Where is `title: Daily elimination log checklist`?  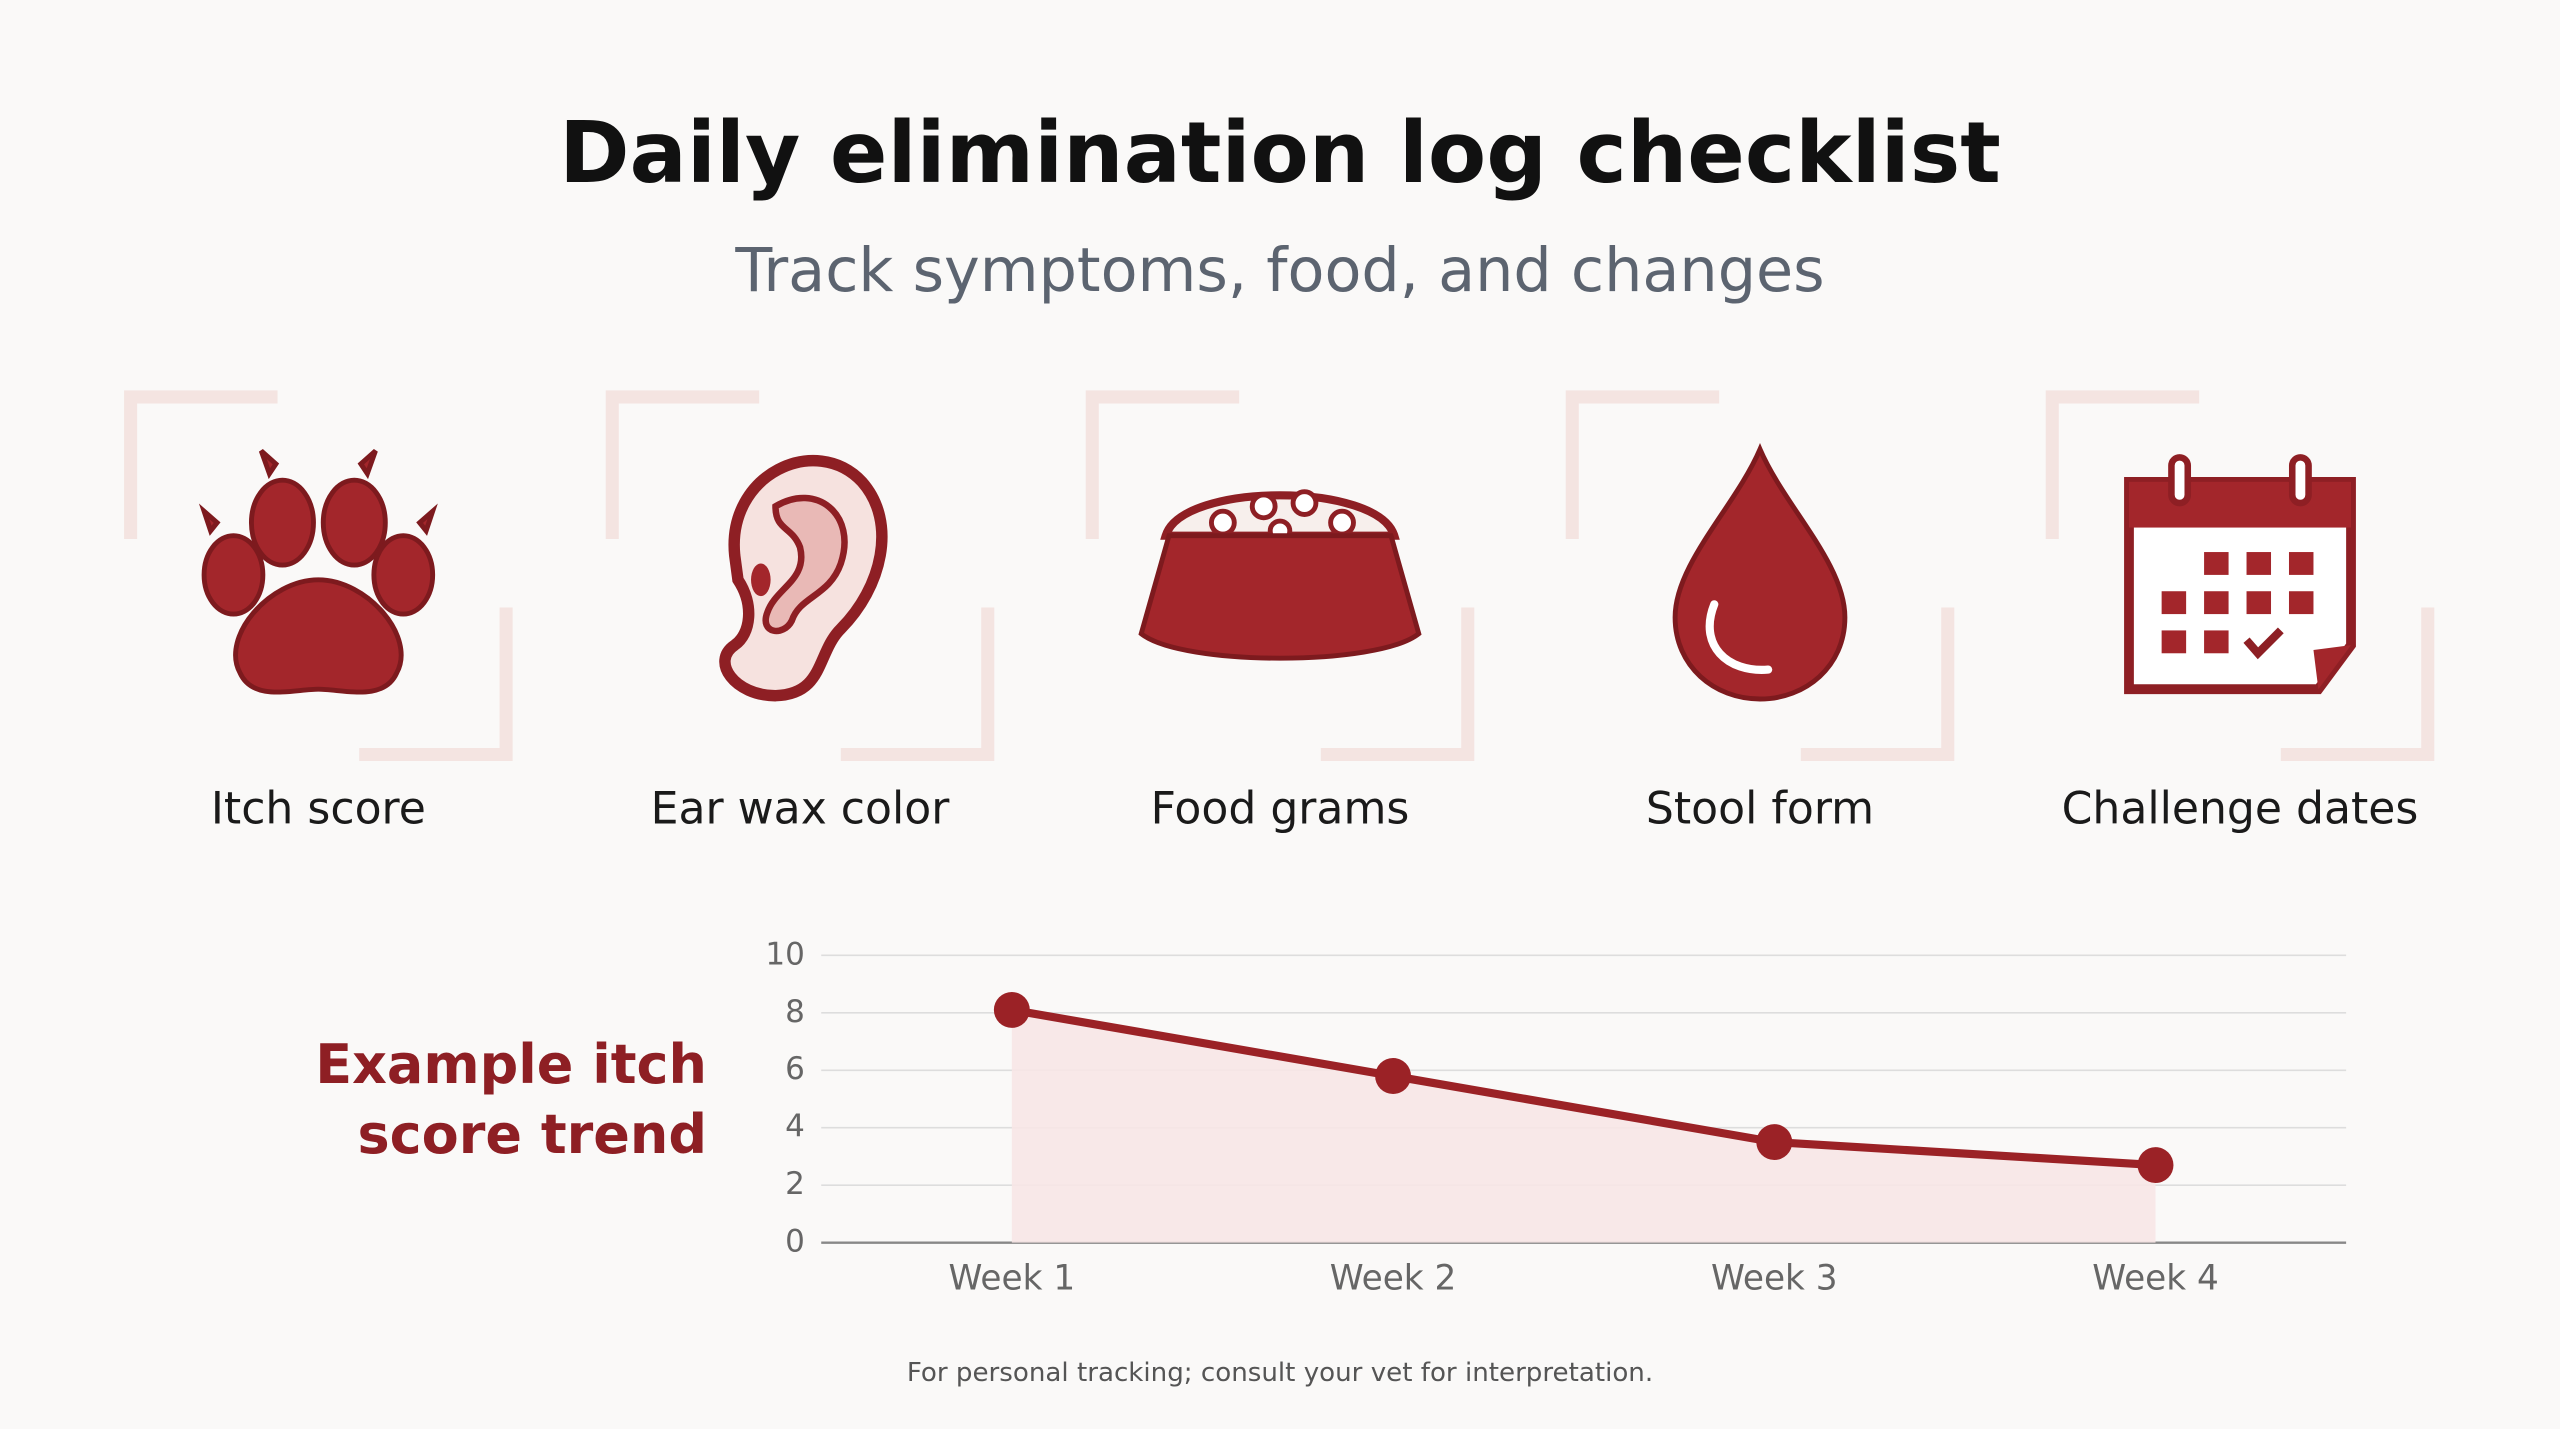 title: Daily elimination log checklist is located at coordinates (1280, 153).